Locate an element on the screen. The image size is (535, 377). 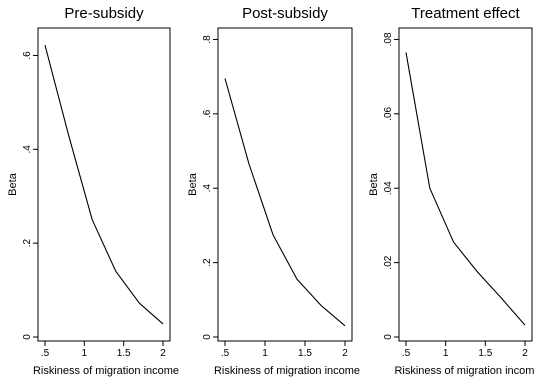
y-tick-label: .06 is located at coordinates (388, 113).